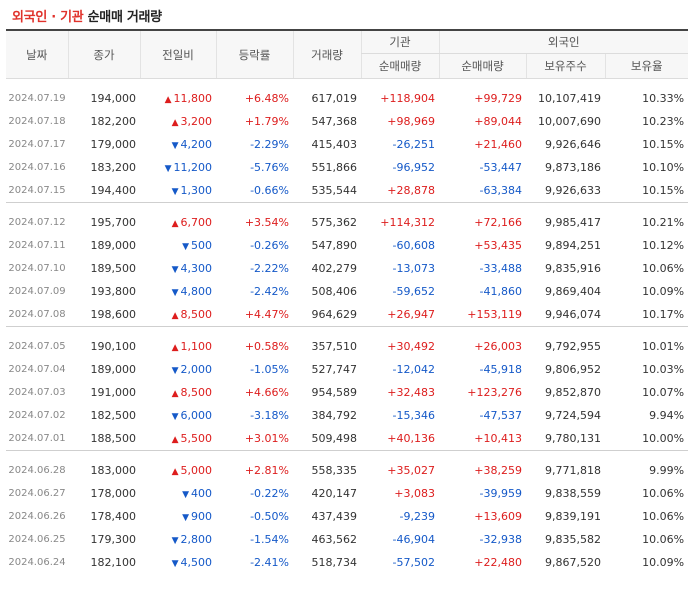 The width and height of the screenshot is (694, 589). I want to click on col-date: 날짜, so click(37, 54).